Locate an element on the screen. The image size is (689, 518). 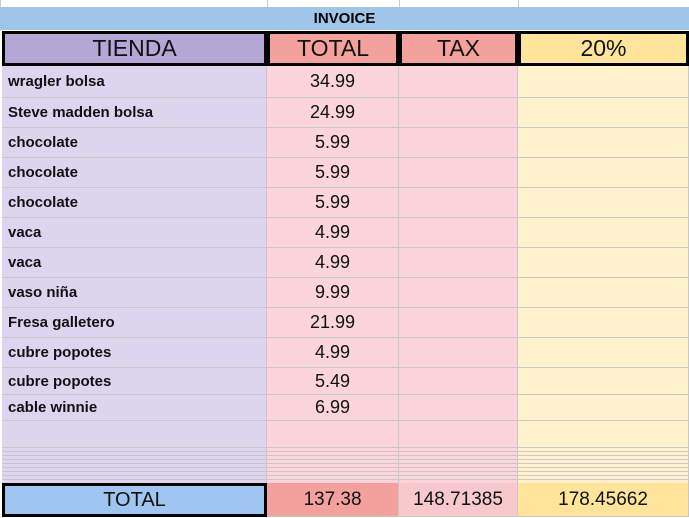
item-name: wragler bolsa is located at coordinates (134, 82).